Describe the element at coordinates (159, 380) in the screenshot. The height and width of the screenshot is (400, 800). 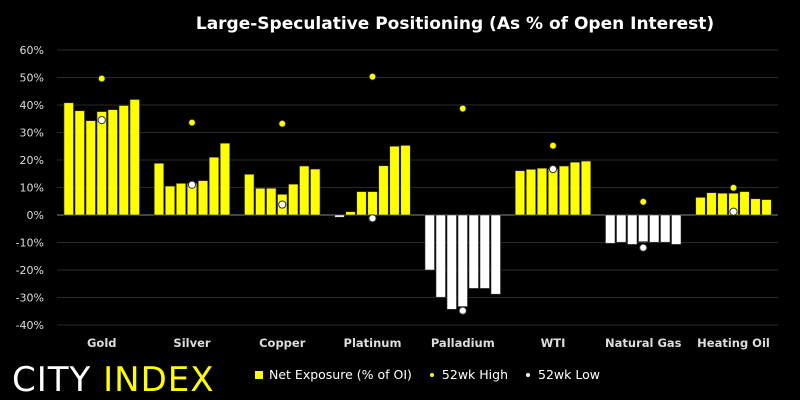
I see `logo-index: INDEX` at that location.